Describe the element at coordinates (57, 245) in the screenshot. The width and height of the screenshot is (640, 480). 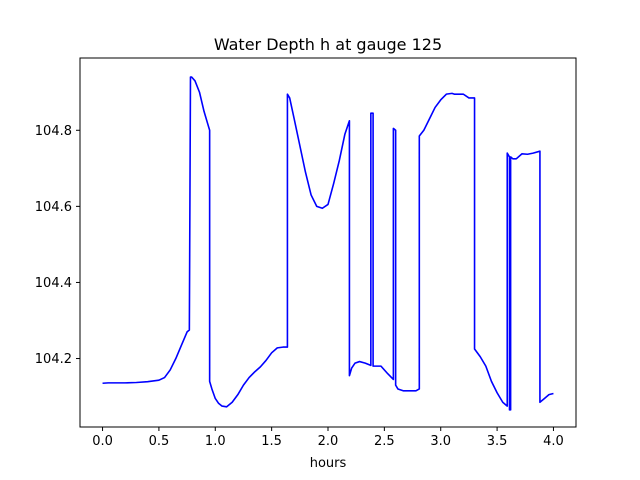
I see `y-axis-ticks: 104.2 104.4 104.6 104.8` at that location.